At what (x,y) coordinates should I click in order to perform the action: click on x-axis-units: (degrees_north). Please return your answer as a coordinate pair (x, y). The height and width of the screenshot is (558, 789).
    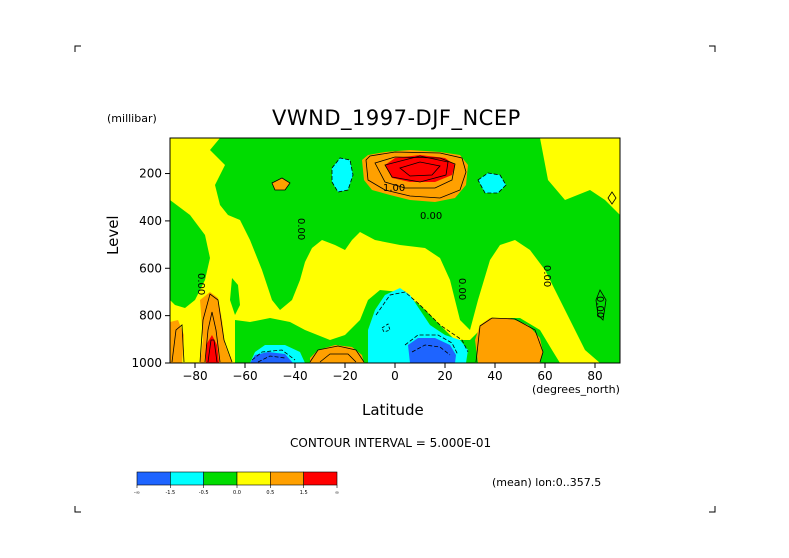
    Looking at the image, I should click on (576, 389).